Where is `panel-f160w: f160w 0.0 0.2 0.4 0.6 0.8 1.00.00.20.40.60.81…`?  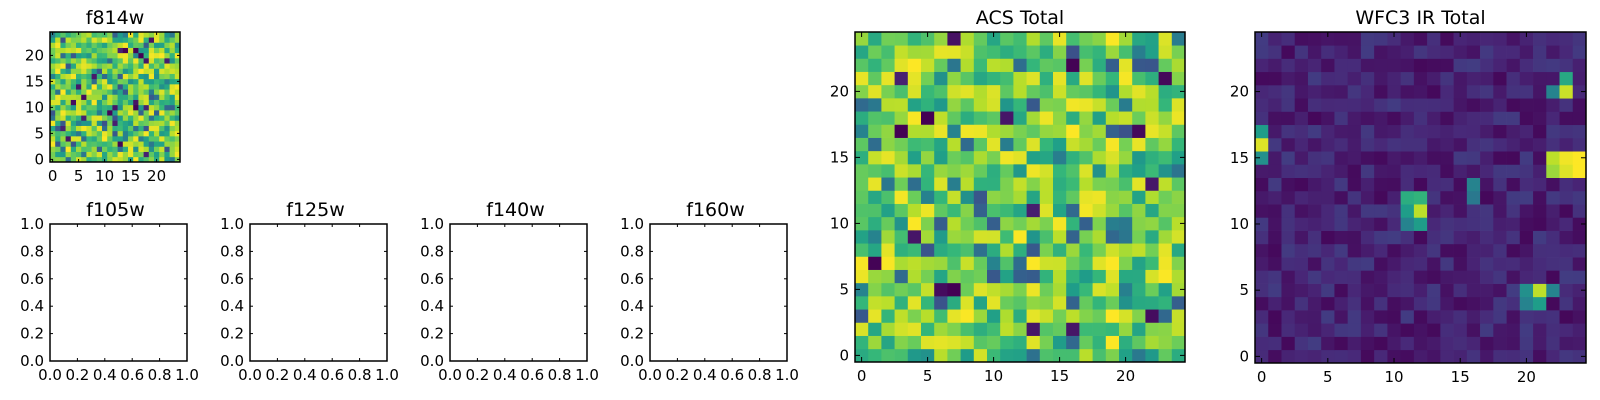 panel-f160w: f160w 0.0 0.2 0.4 0.6 0.8 1.00.00.20.40.60.81… is located at coordinates (709, 291).